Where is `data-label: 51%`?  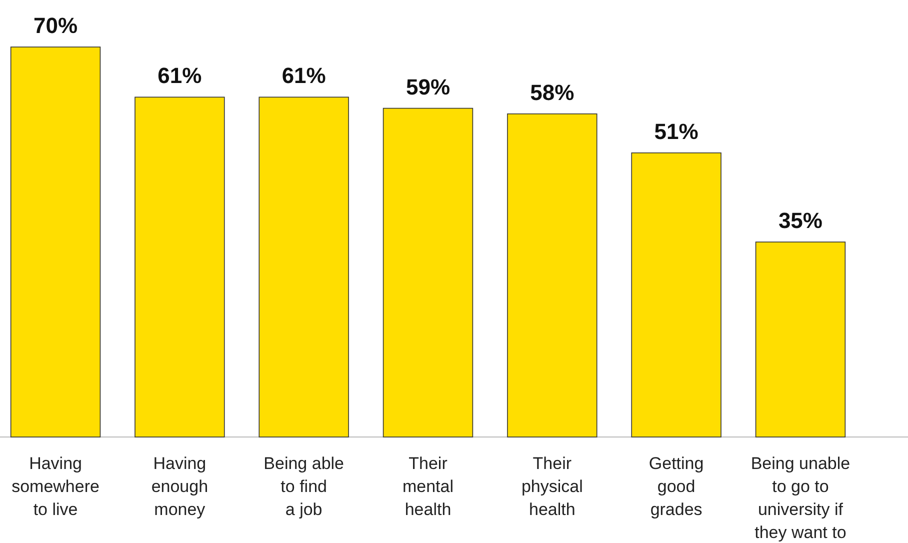
data-label: 51% is located at coordinates (676, 131).